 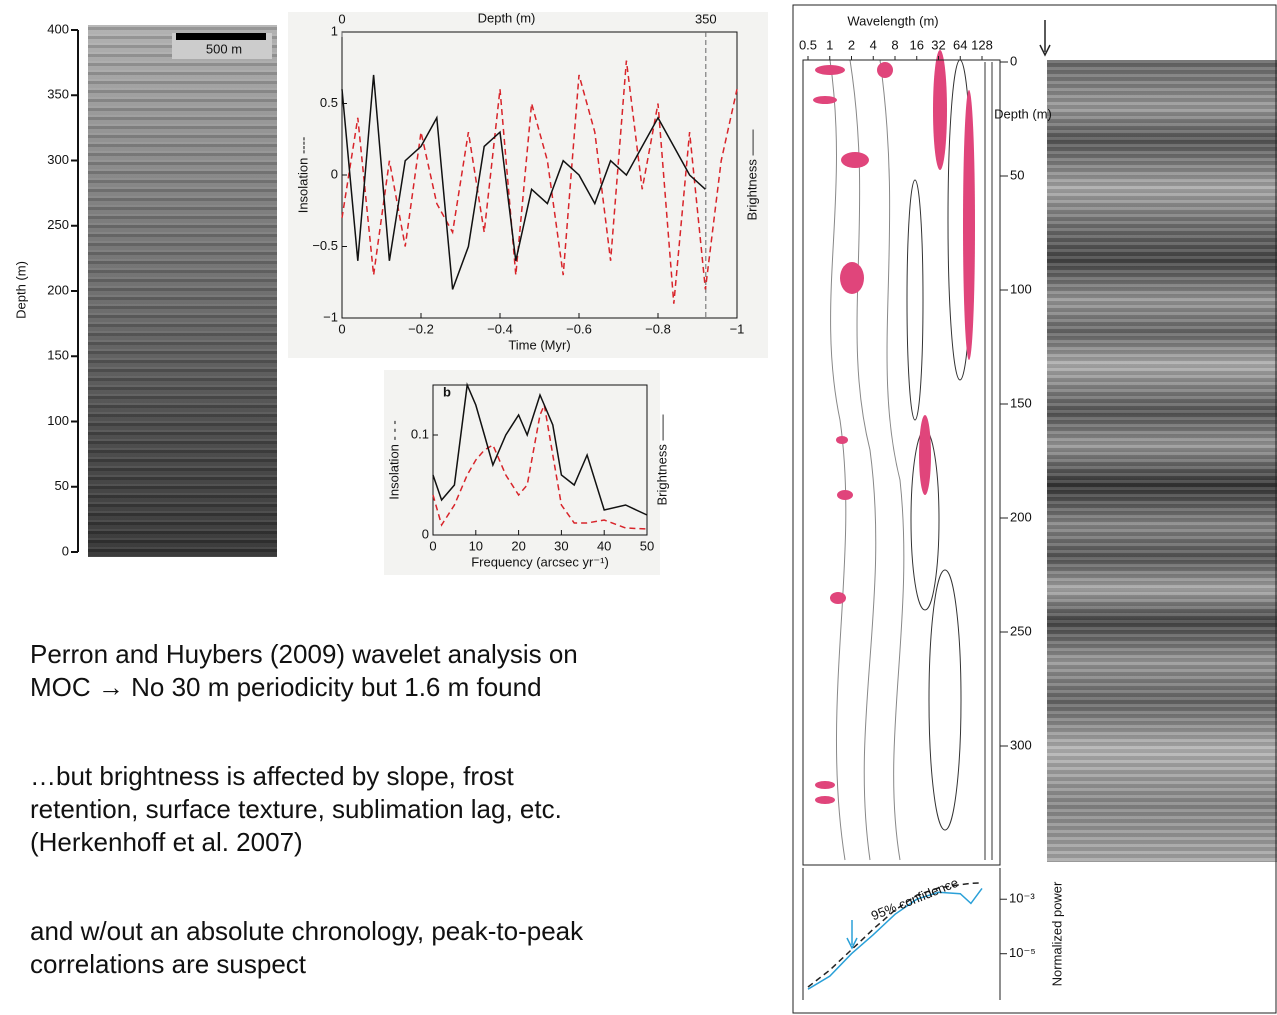 What do you see at coordinates (938, 44) in the screenshot?
I see `x-tick-label: 32` at bounding box center [938, 44].